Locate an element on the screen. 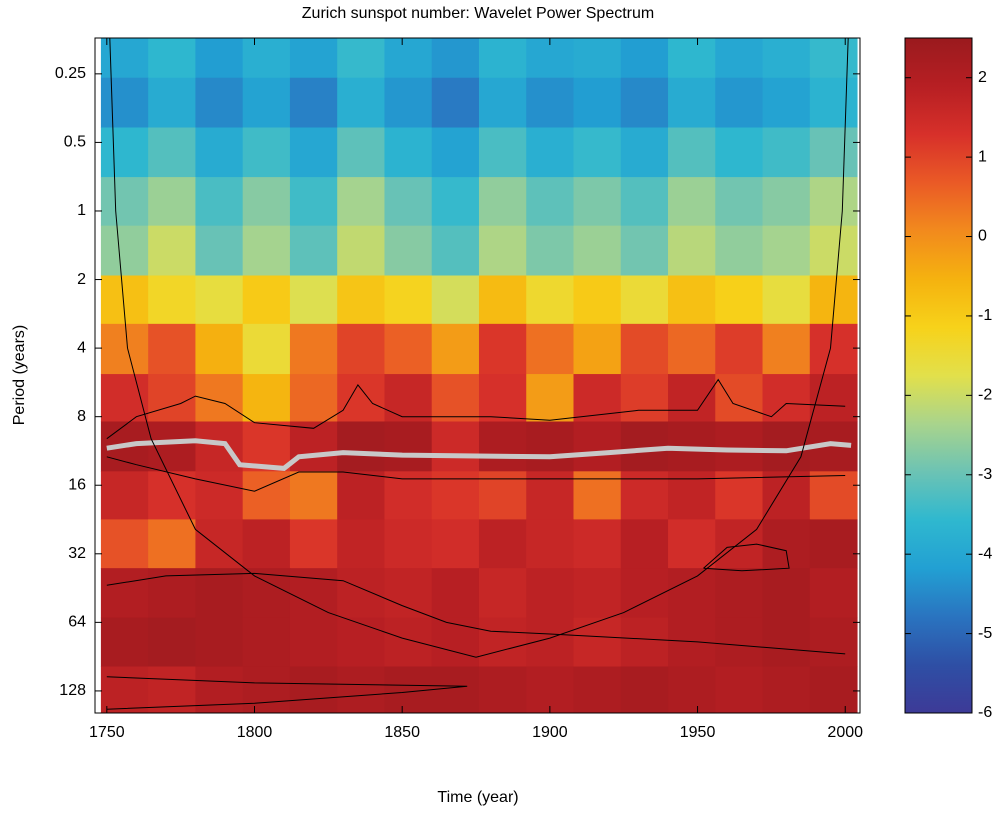 This screenshot has width=1006, height=813. colorbar-tick-label: 0 is located at coordinates (982, 236).